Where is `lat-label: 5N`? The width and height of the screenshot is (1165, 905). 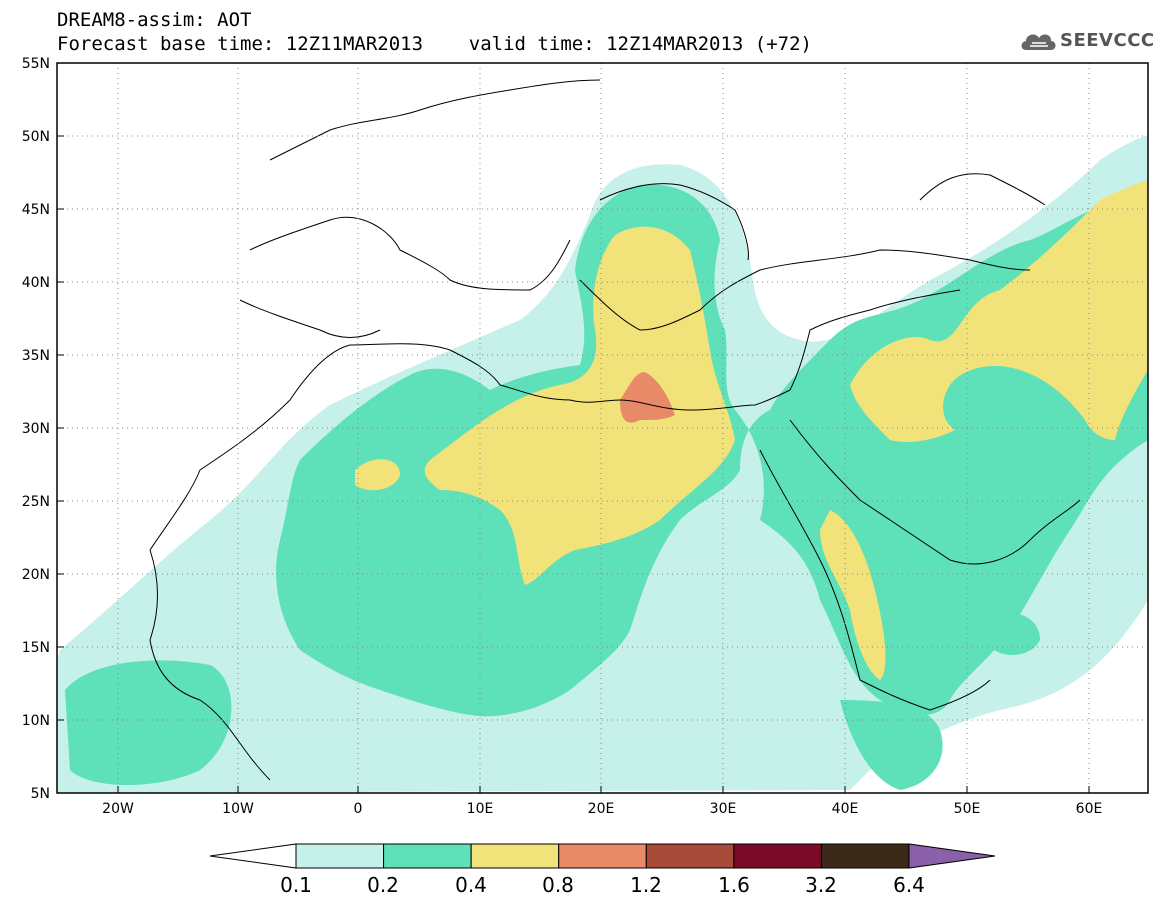
lat-label: 5N is located at coordinates (40, 794).